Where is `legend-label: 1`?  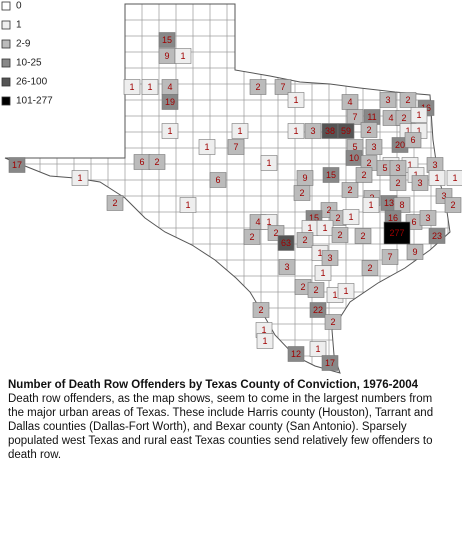 legend-label: 1 is located at coordinates (19, 25).